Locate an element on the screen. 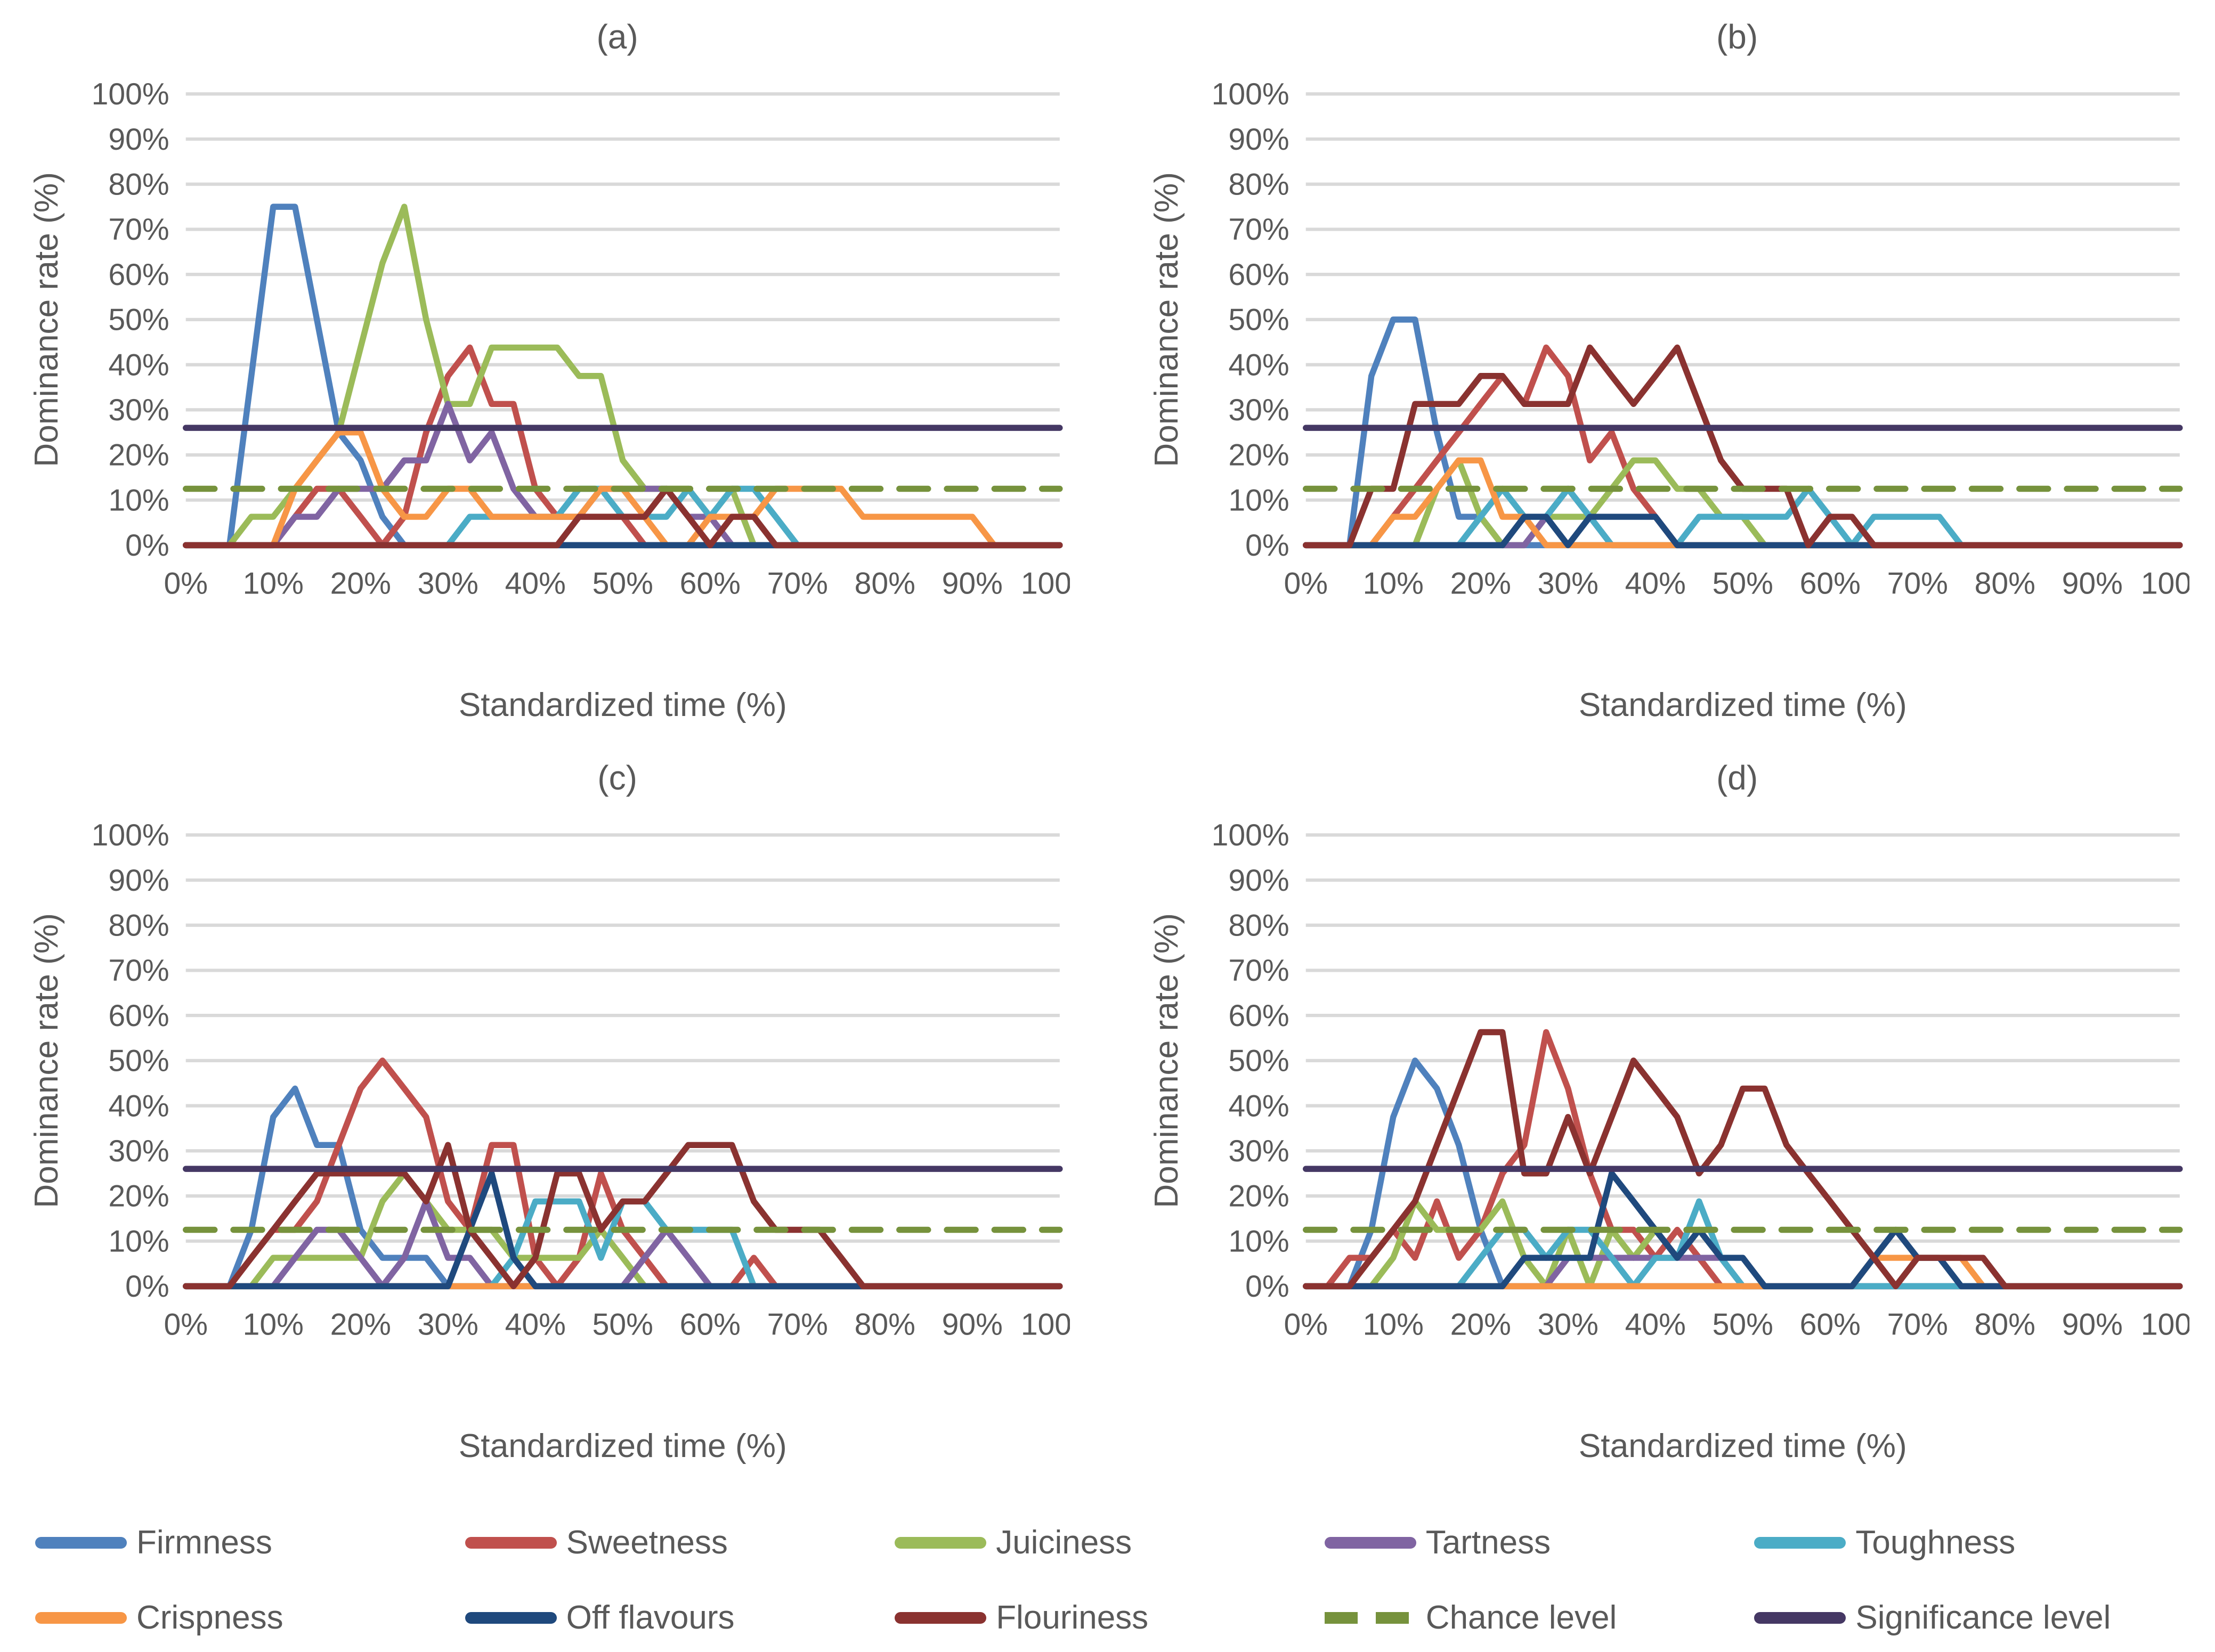 Image resolution: width=2215 pixels, height=1652 pixels. legend-label: Juiciness is located at coordinates (1064, 1542).